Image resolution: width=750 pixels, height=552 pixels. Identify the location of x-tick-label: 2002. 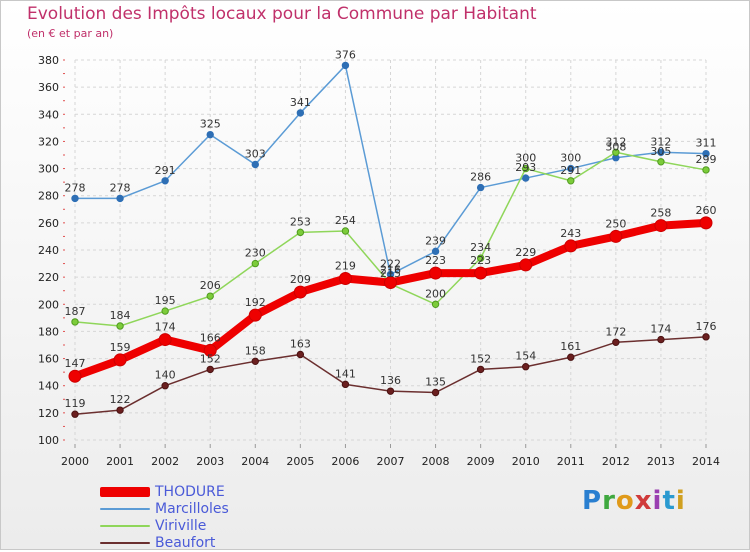
(165, 461).